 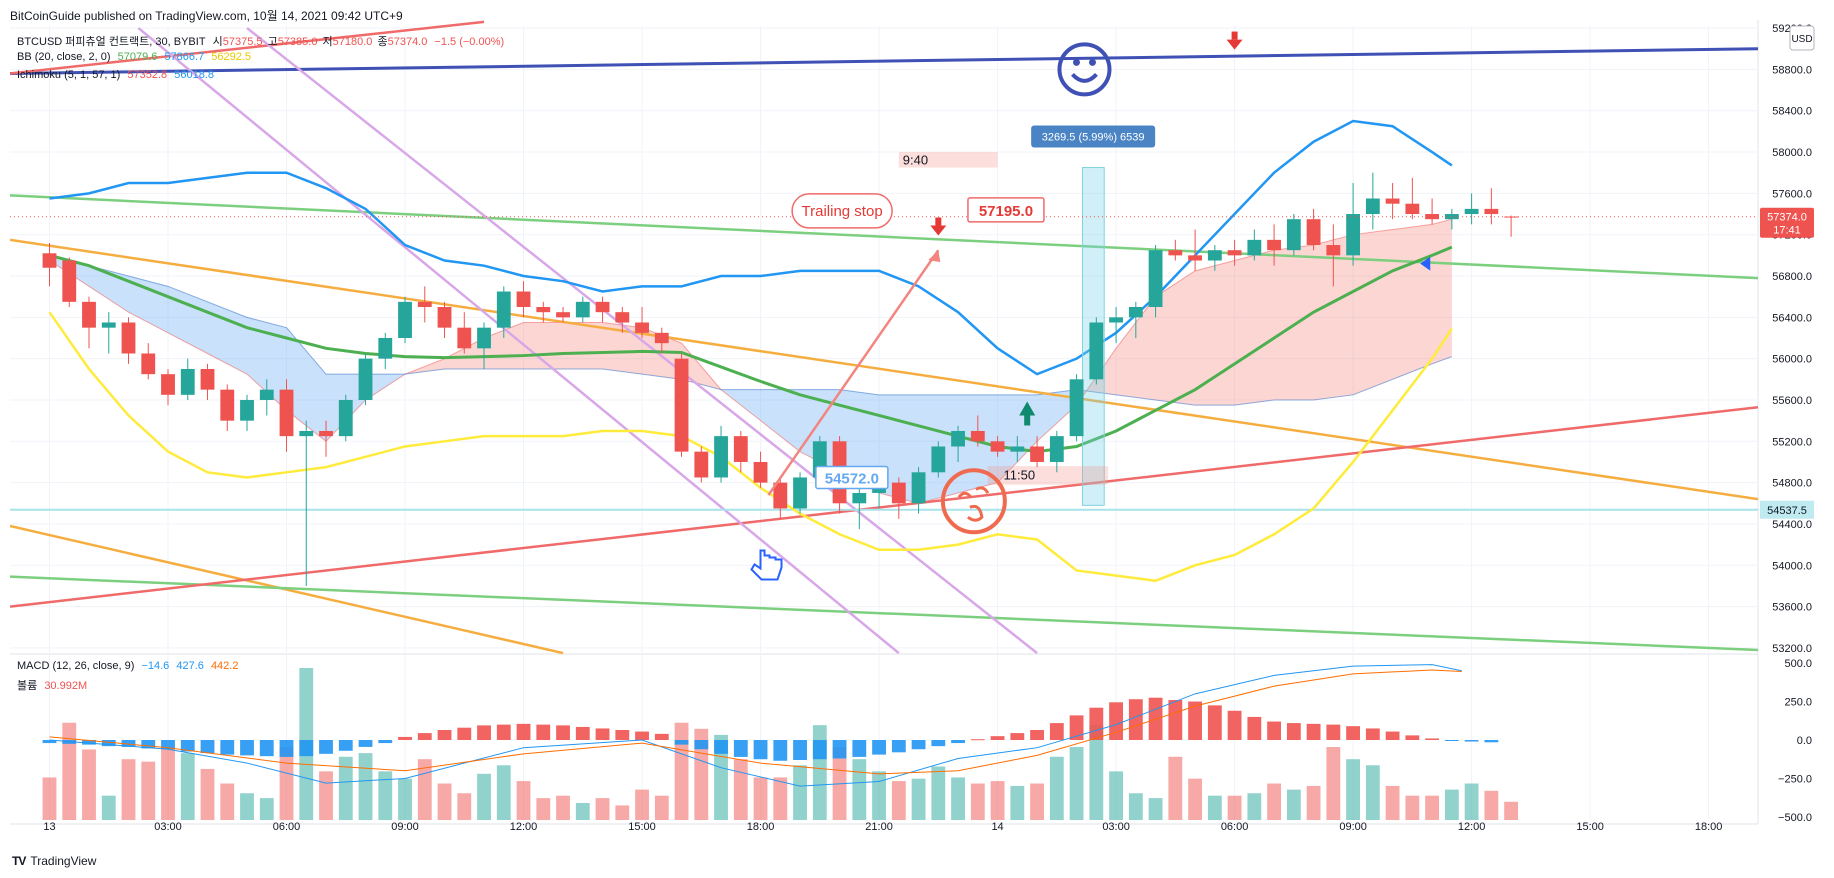 I want to click on ichimoku-legend: Ichimoku (5, 1, 57, 1) 57352.8 56018.8, so click(x=117, y=75).